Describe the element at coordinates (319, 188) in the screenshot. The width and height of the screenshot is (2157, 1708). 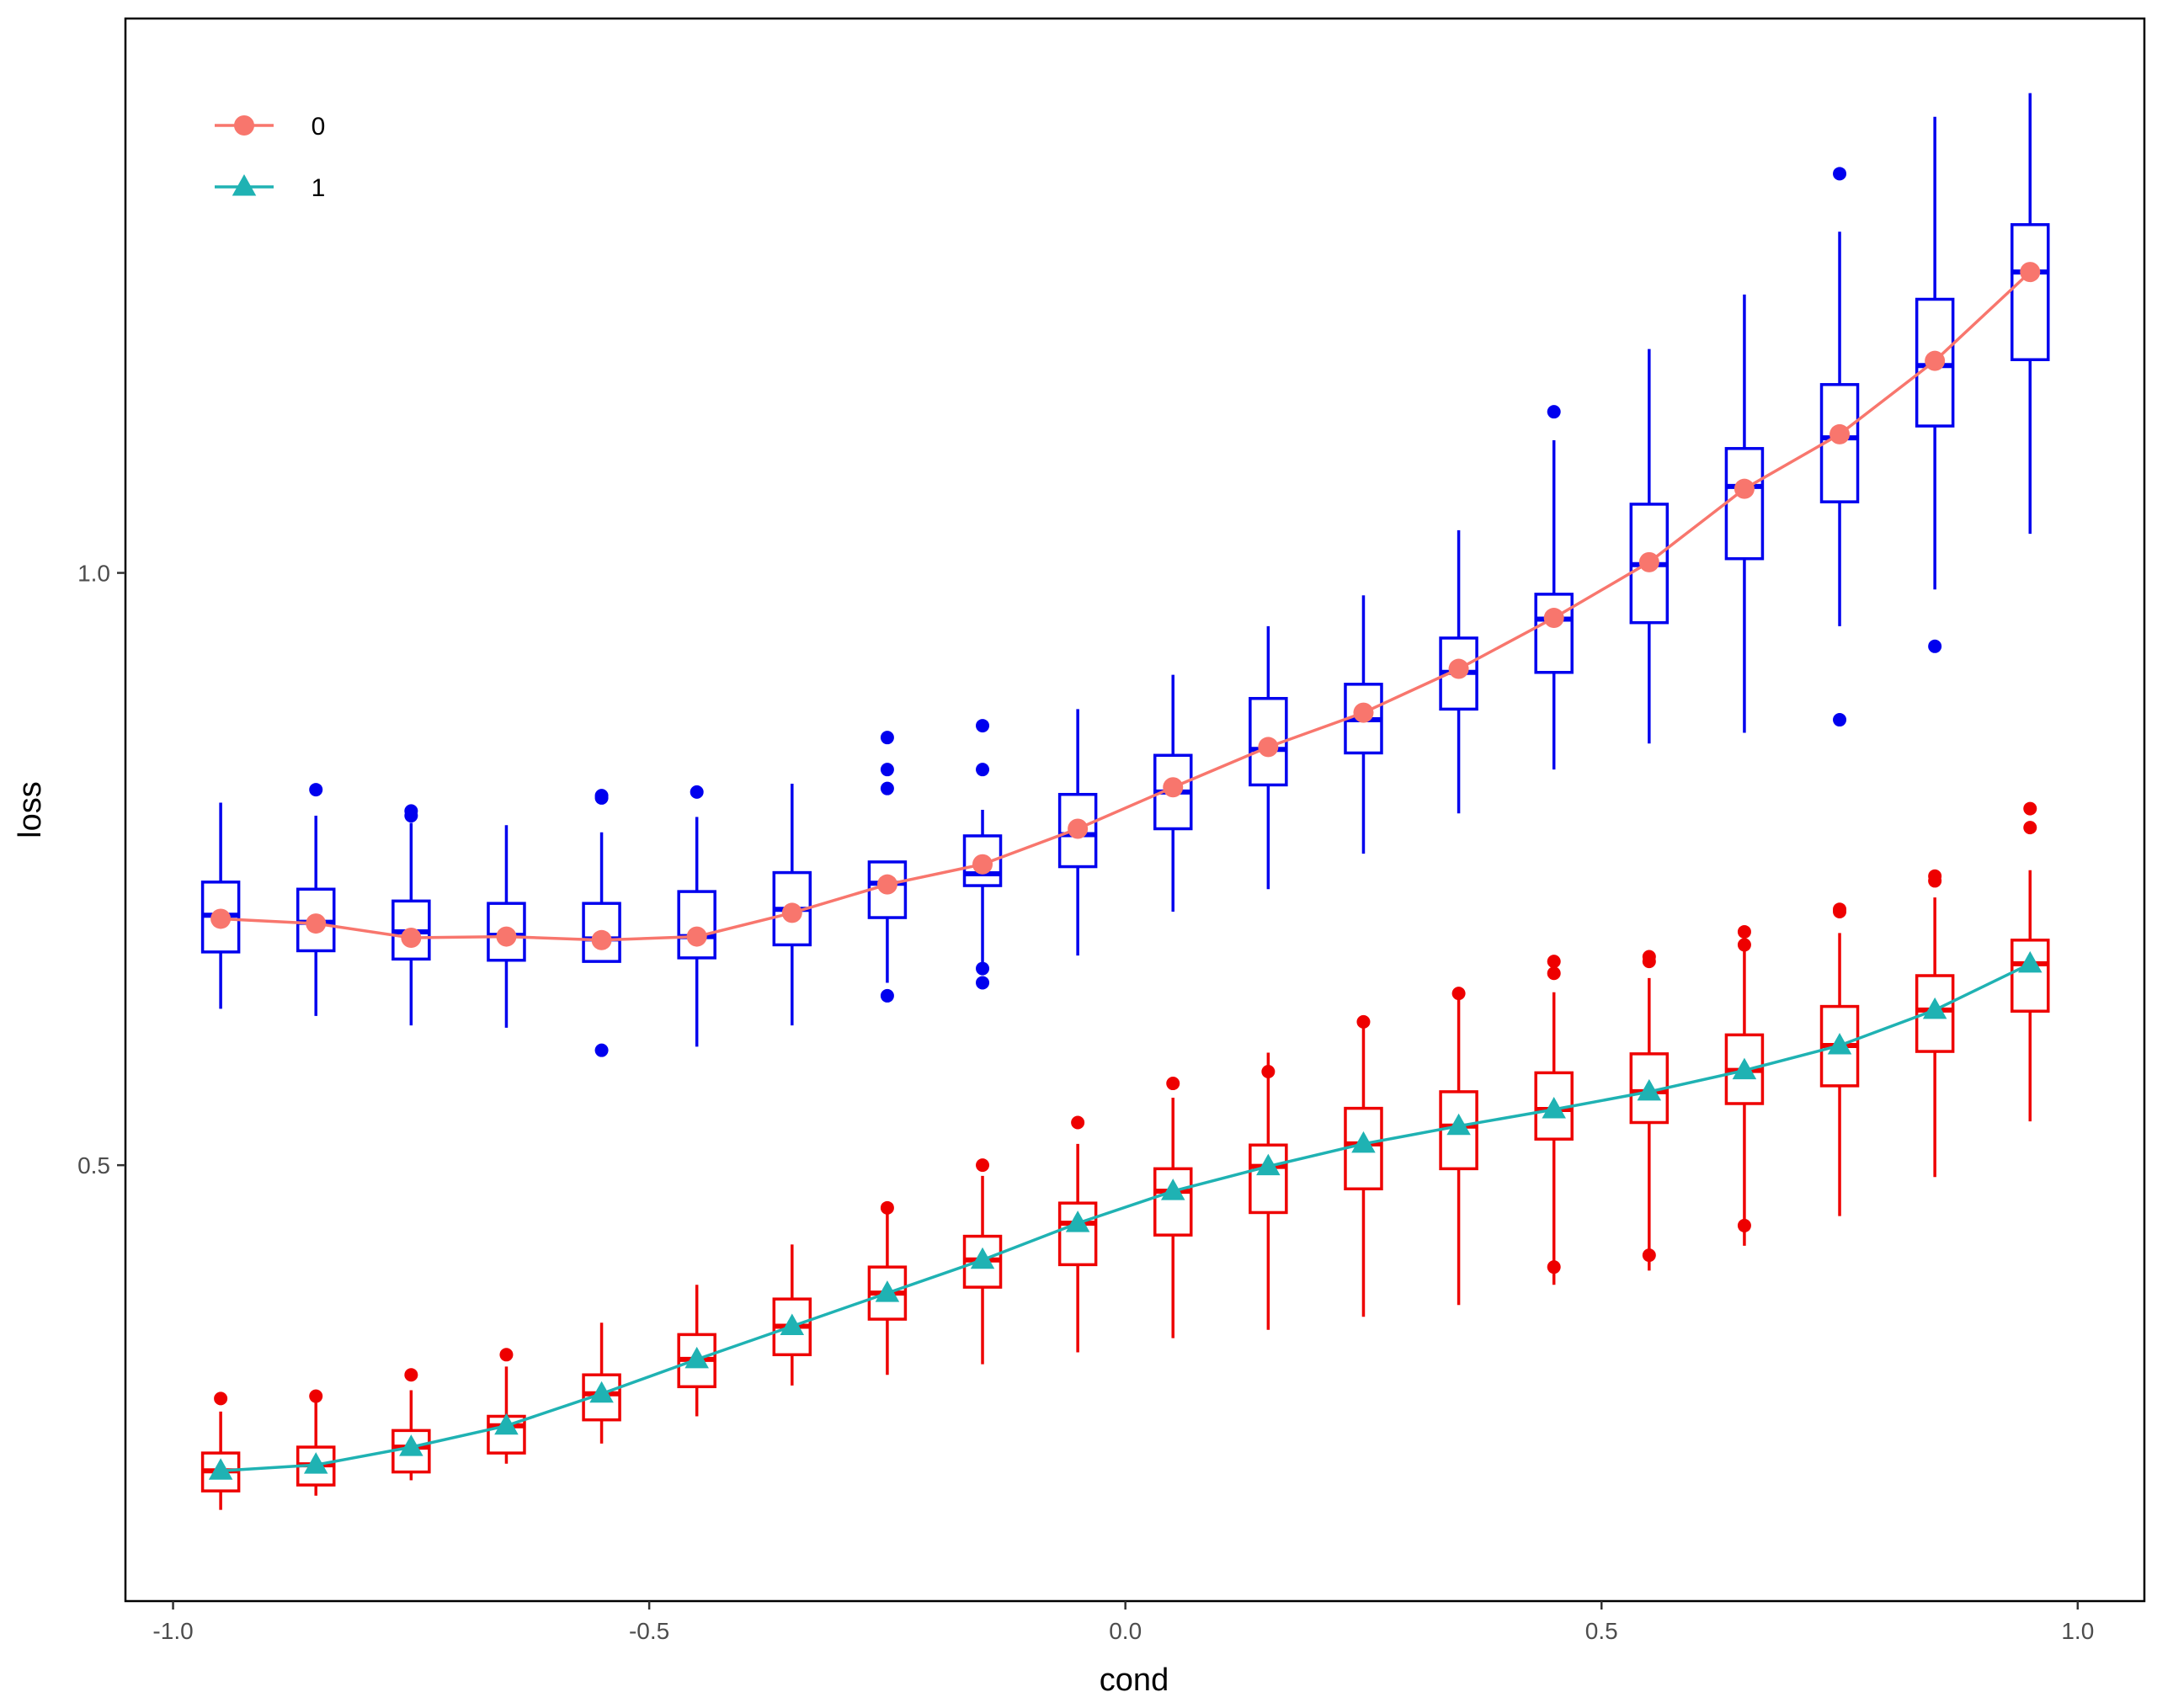
I see `legend-label: 1` at that location.